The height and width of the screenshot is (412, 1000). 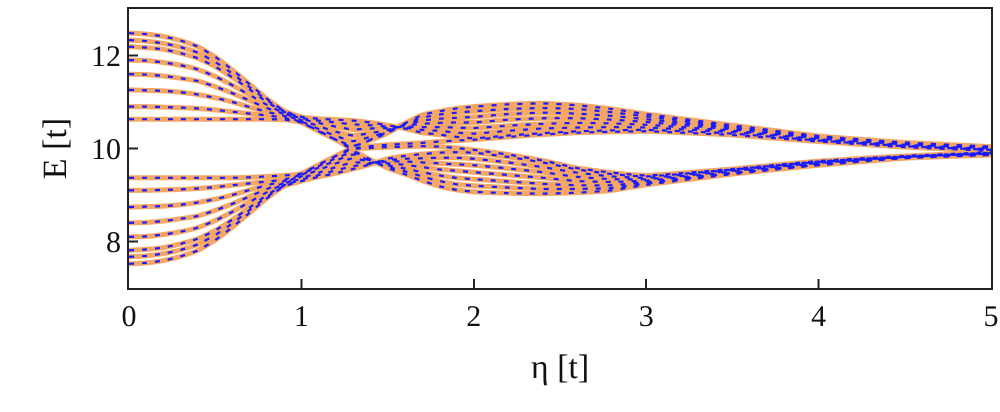 What do you see at coordinates (55, 149) in the screenshot?
I see `y-axis-title: E [t]` at bounding box center [55, 149].